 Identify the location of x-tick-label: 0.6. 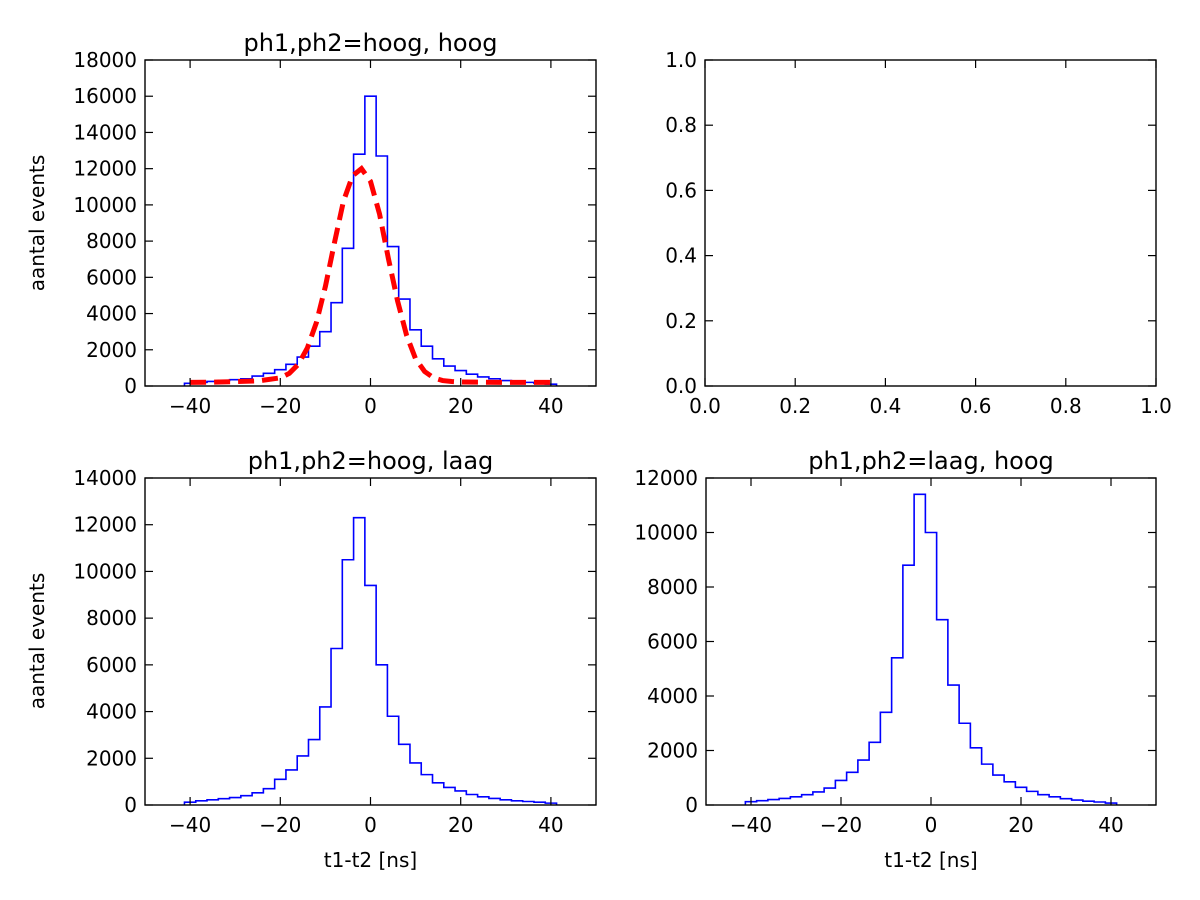
(976, 406).